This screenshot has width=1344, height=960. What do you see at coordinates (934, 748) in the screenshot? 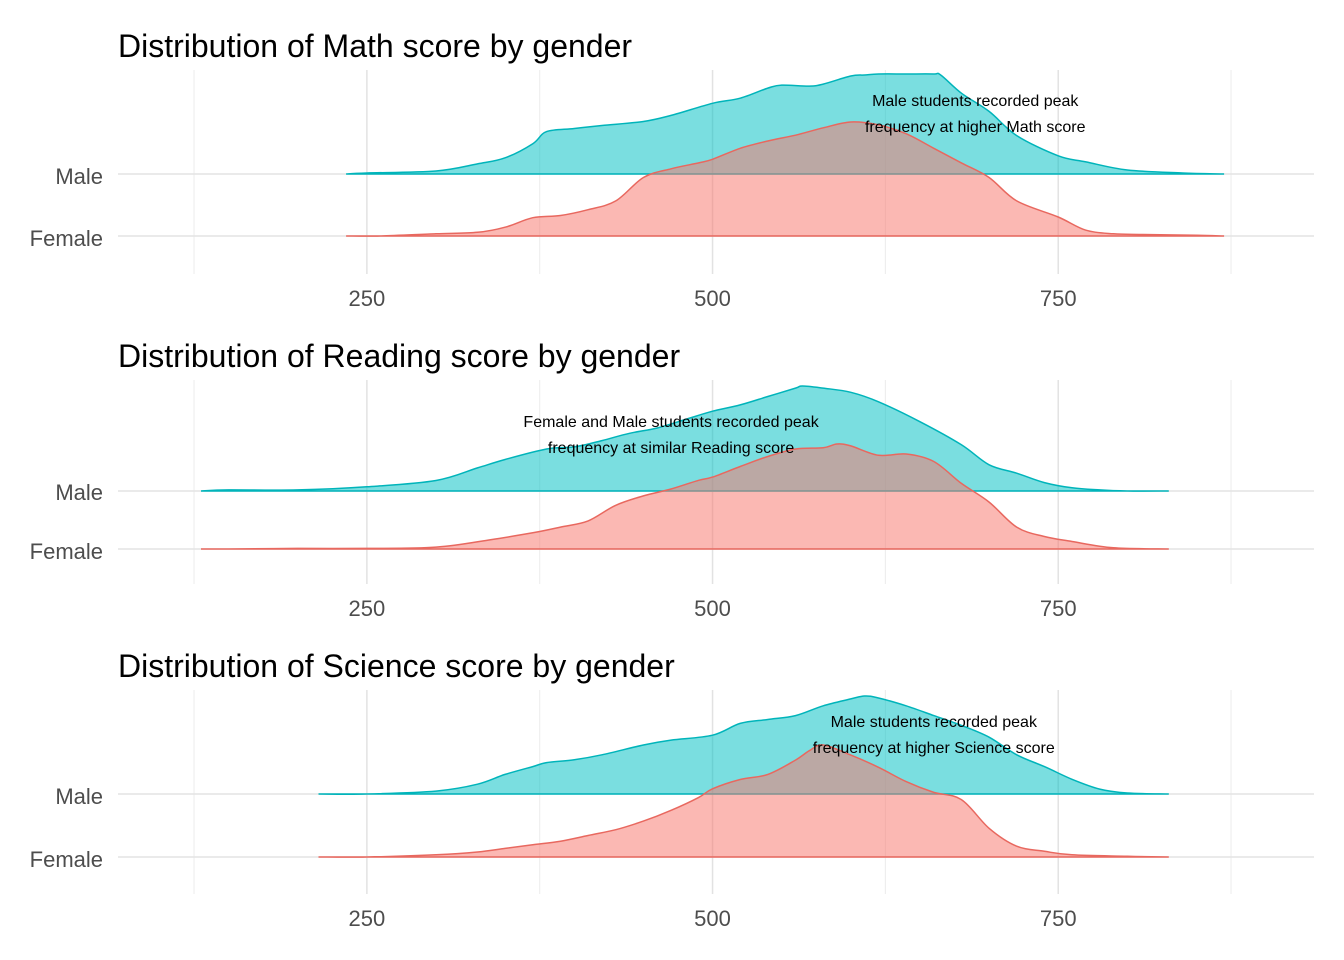
I see `annotation-line-2: frequency at higher Science score` at bounding box center [934, 748].